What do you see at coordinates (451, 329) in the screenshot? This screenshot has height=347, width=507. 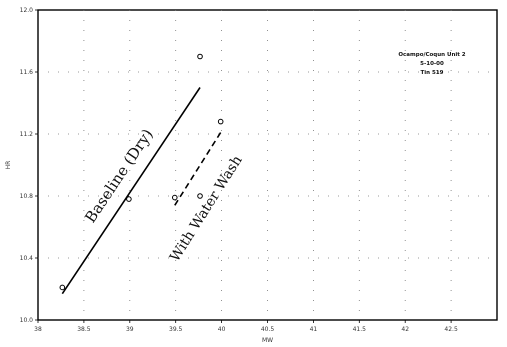 I see `x-tick-label: 42.5` at bounding box center [451, 329].